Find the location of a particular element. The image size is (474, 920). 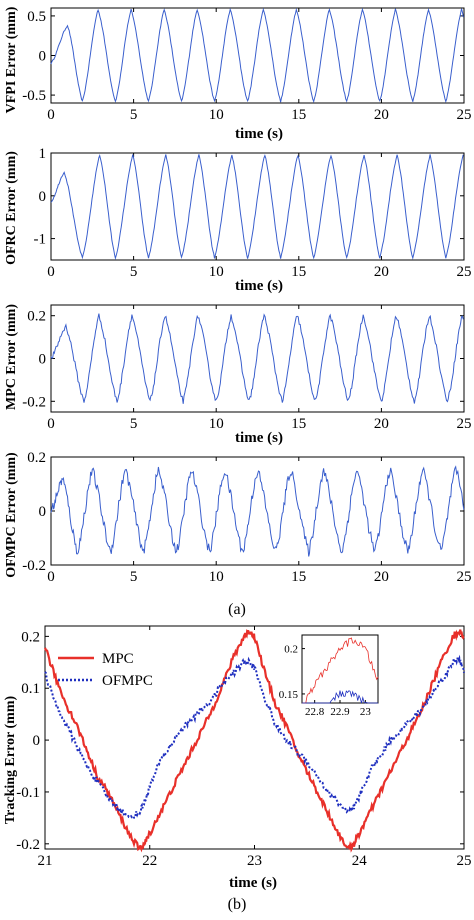

vfpi-y-tick-label: 0 is located at coordinates (43, 57).